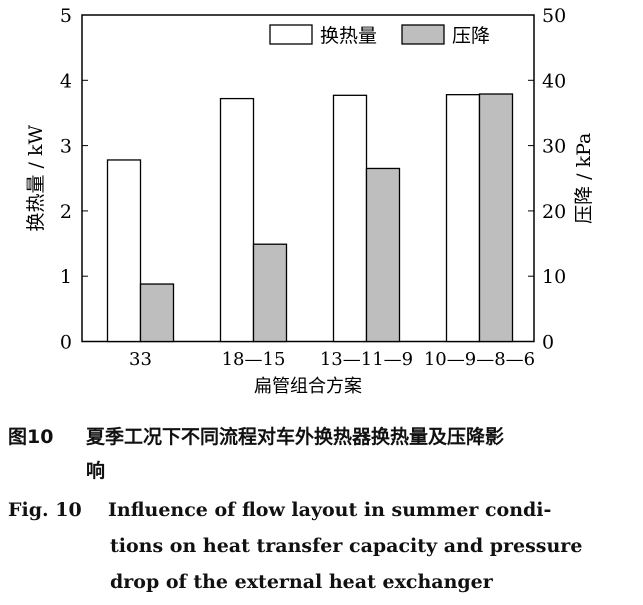 Image resolution: width=643 pixels, height=605 pixels. Describe the element at coordinates (366, 359) in the screenshot. I see `x-tick-label: 13—11—9` at that location.